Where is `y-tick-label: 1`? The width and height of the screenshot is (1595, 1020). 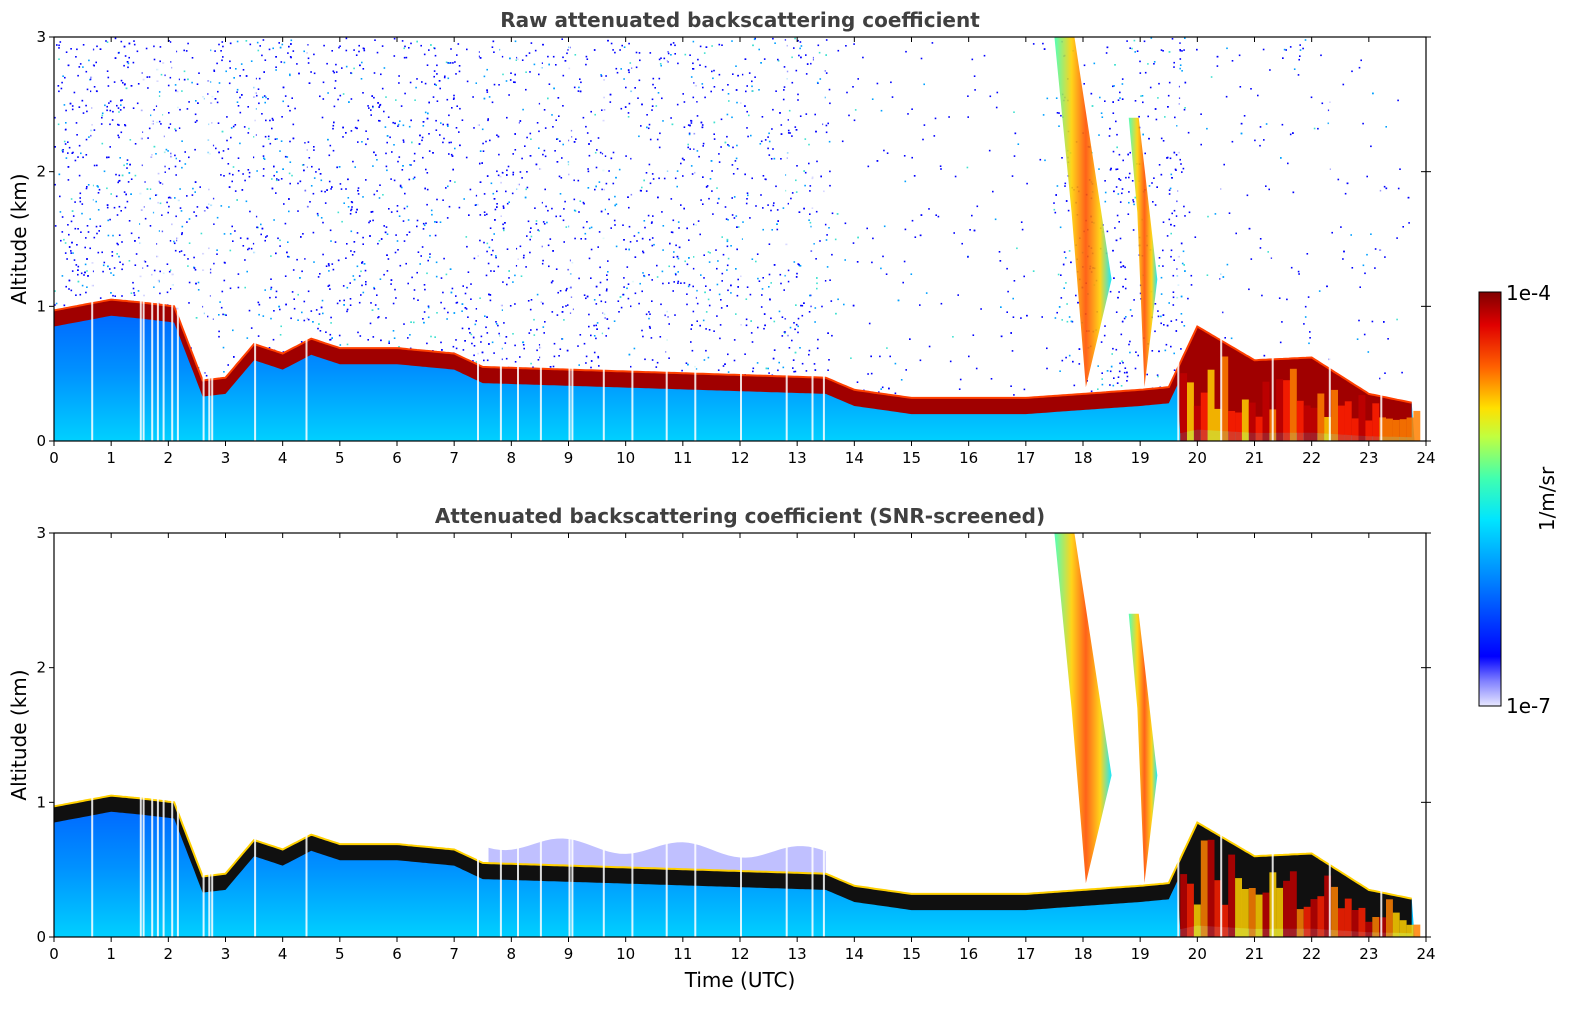 y-tick-label: 1 is located at coordinates (41, 306).